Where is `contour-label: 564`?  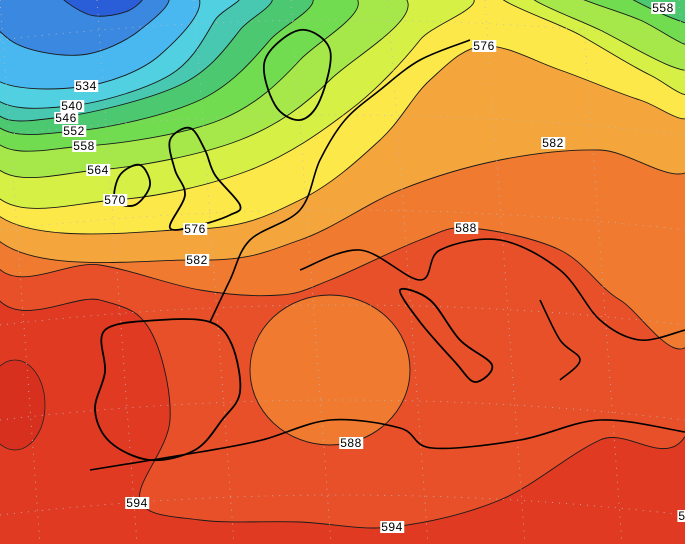
contour-label: 564 is located at coordinates (98, 170).